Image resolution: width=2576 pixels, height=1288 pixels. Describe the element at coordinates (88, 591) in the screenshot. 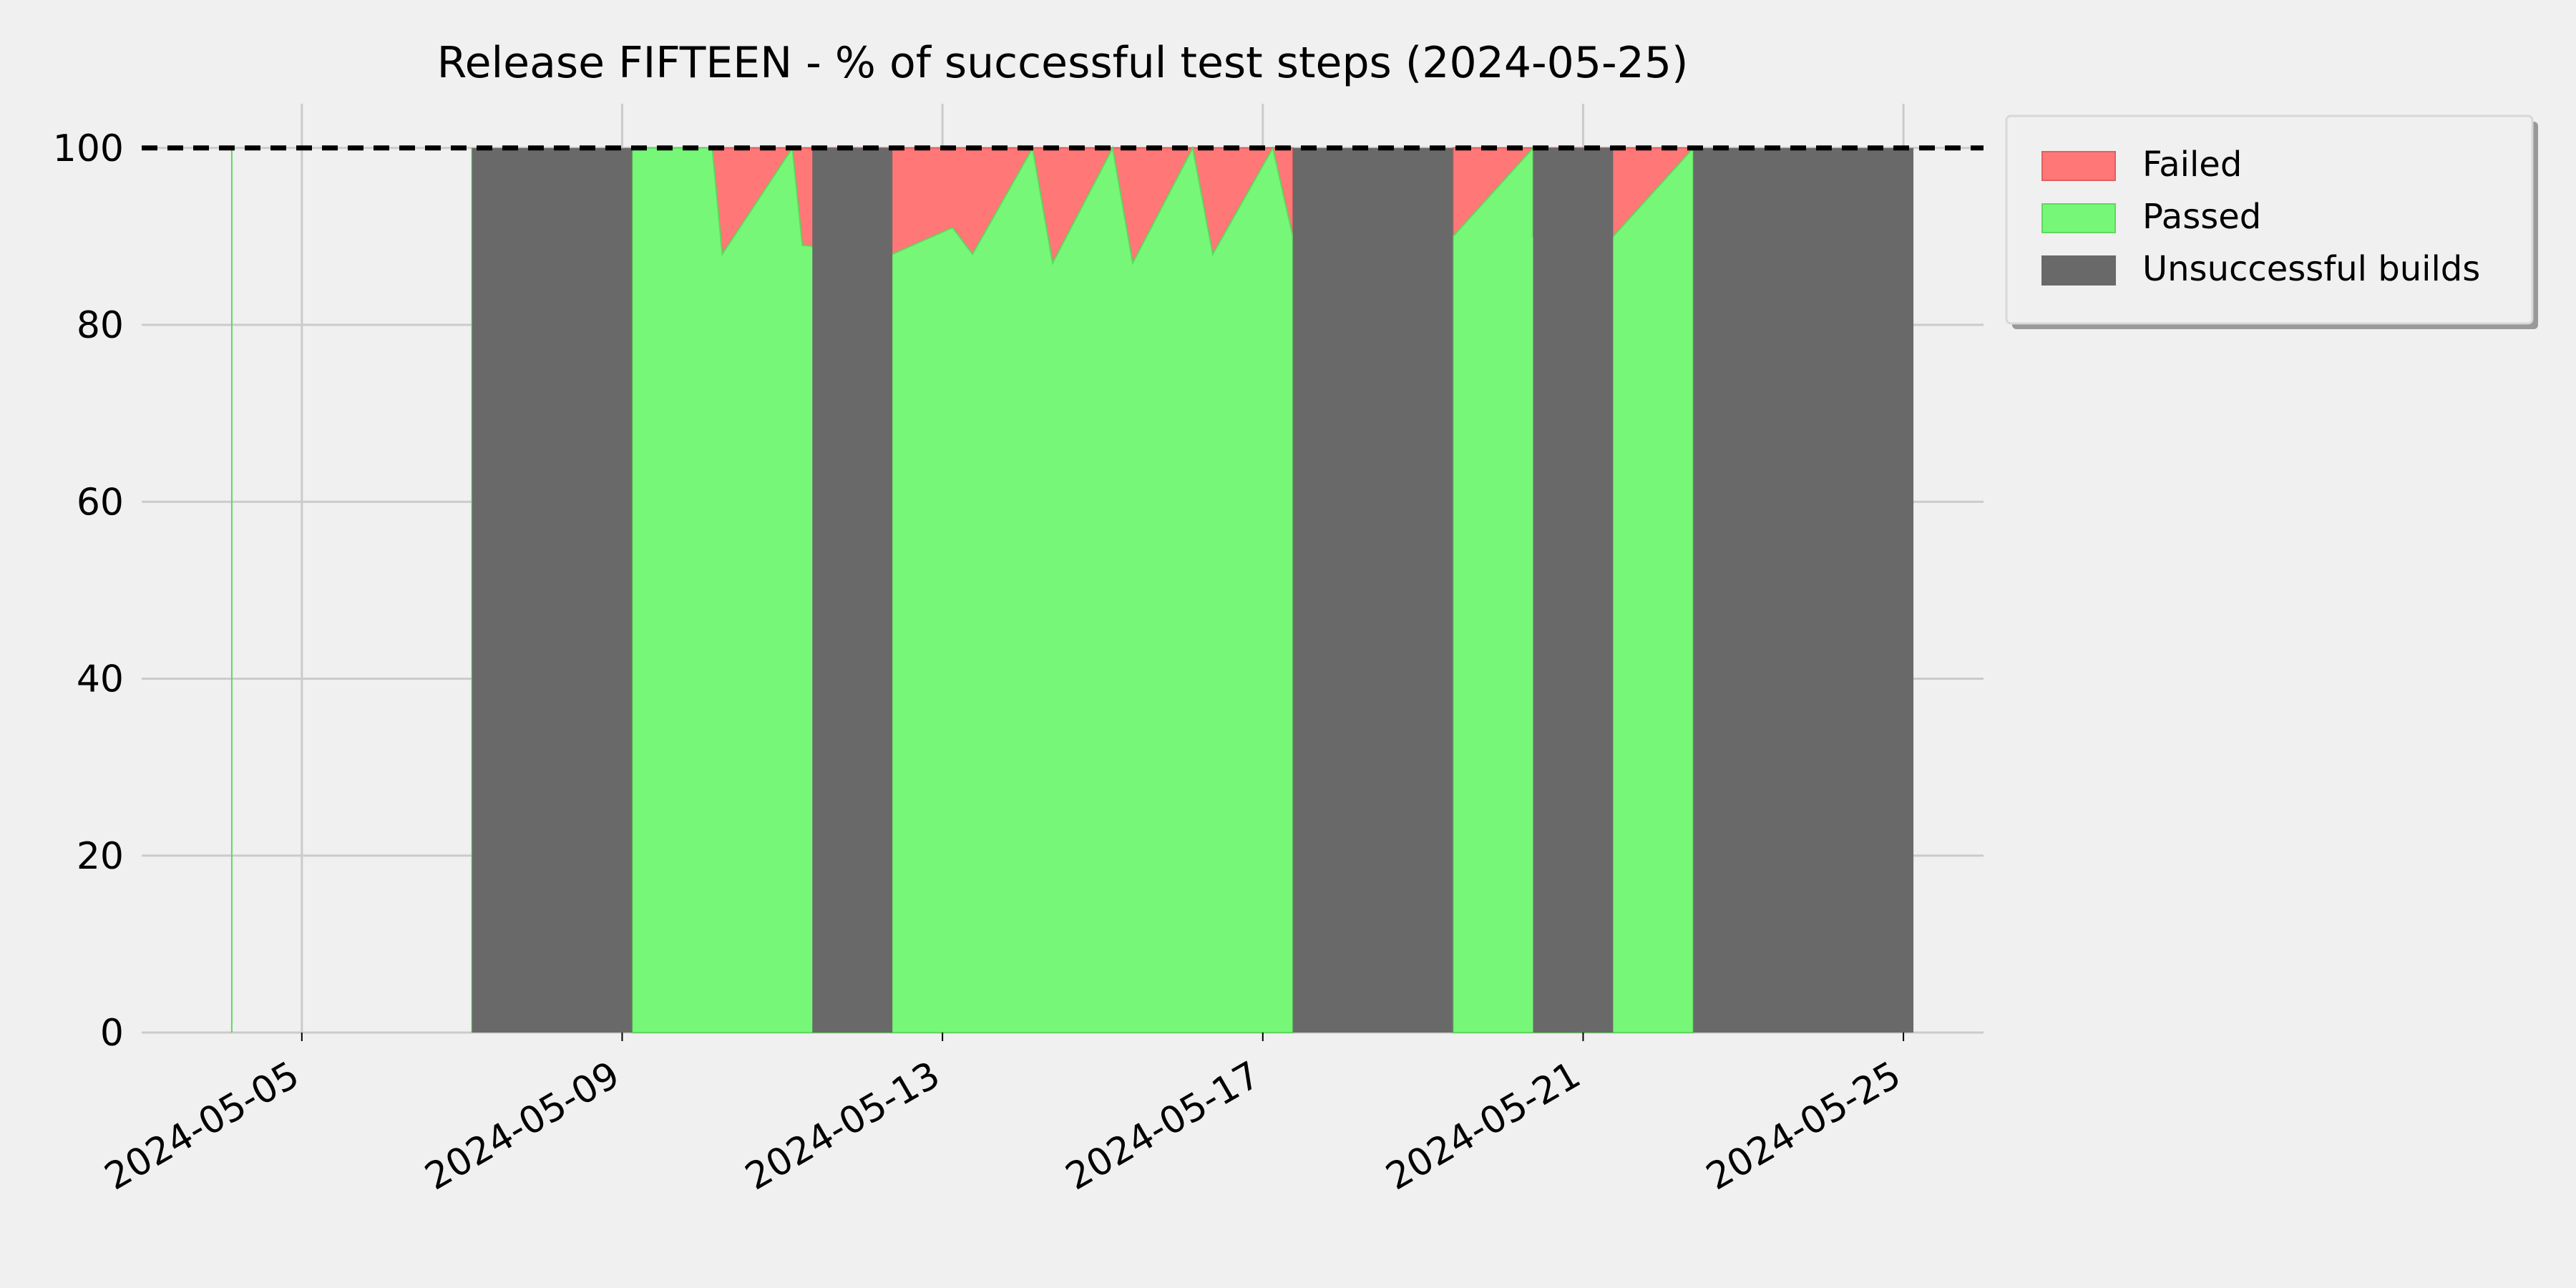

I see `y-axis: 0 20 40 60 80 100` at that location.